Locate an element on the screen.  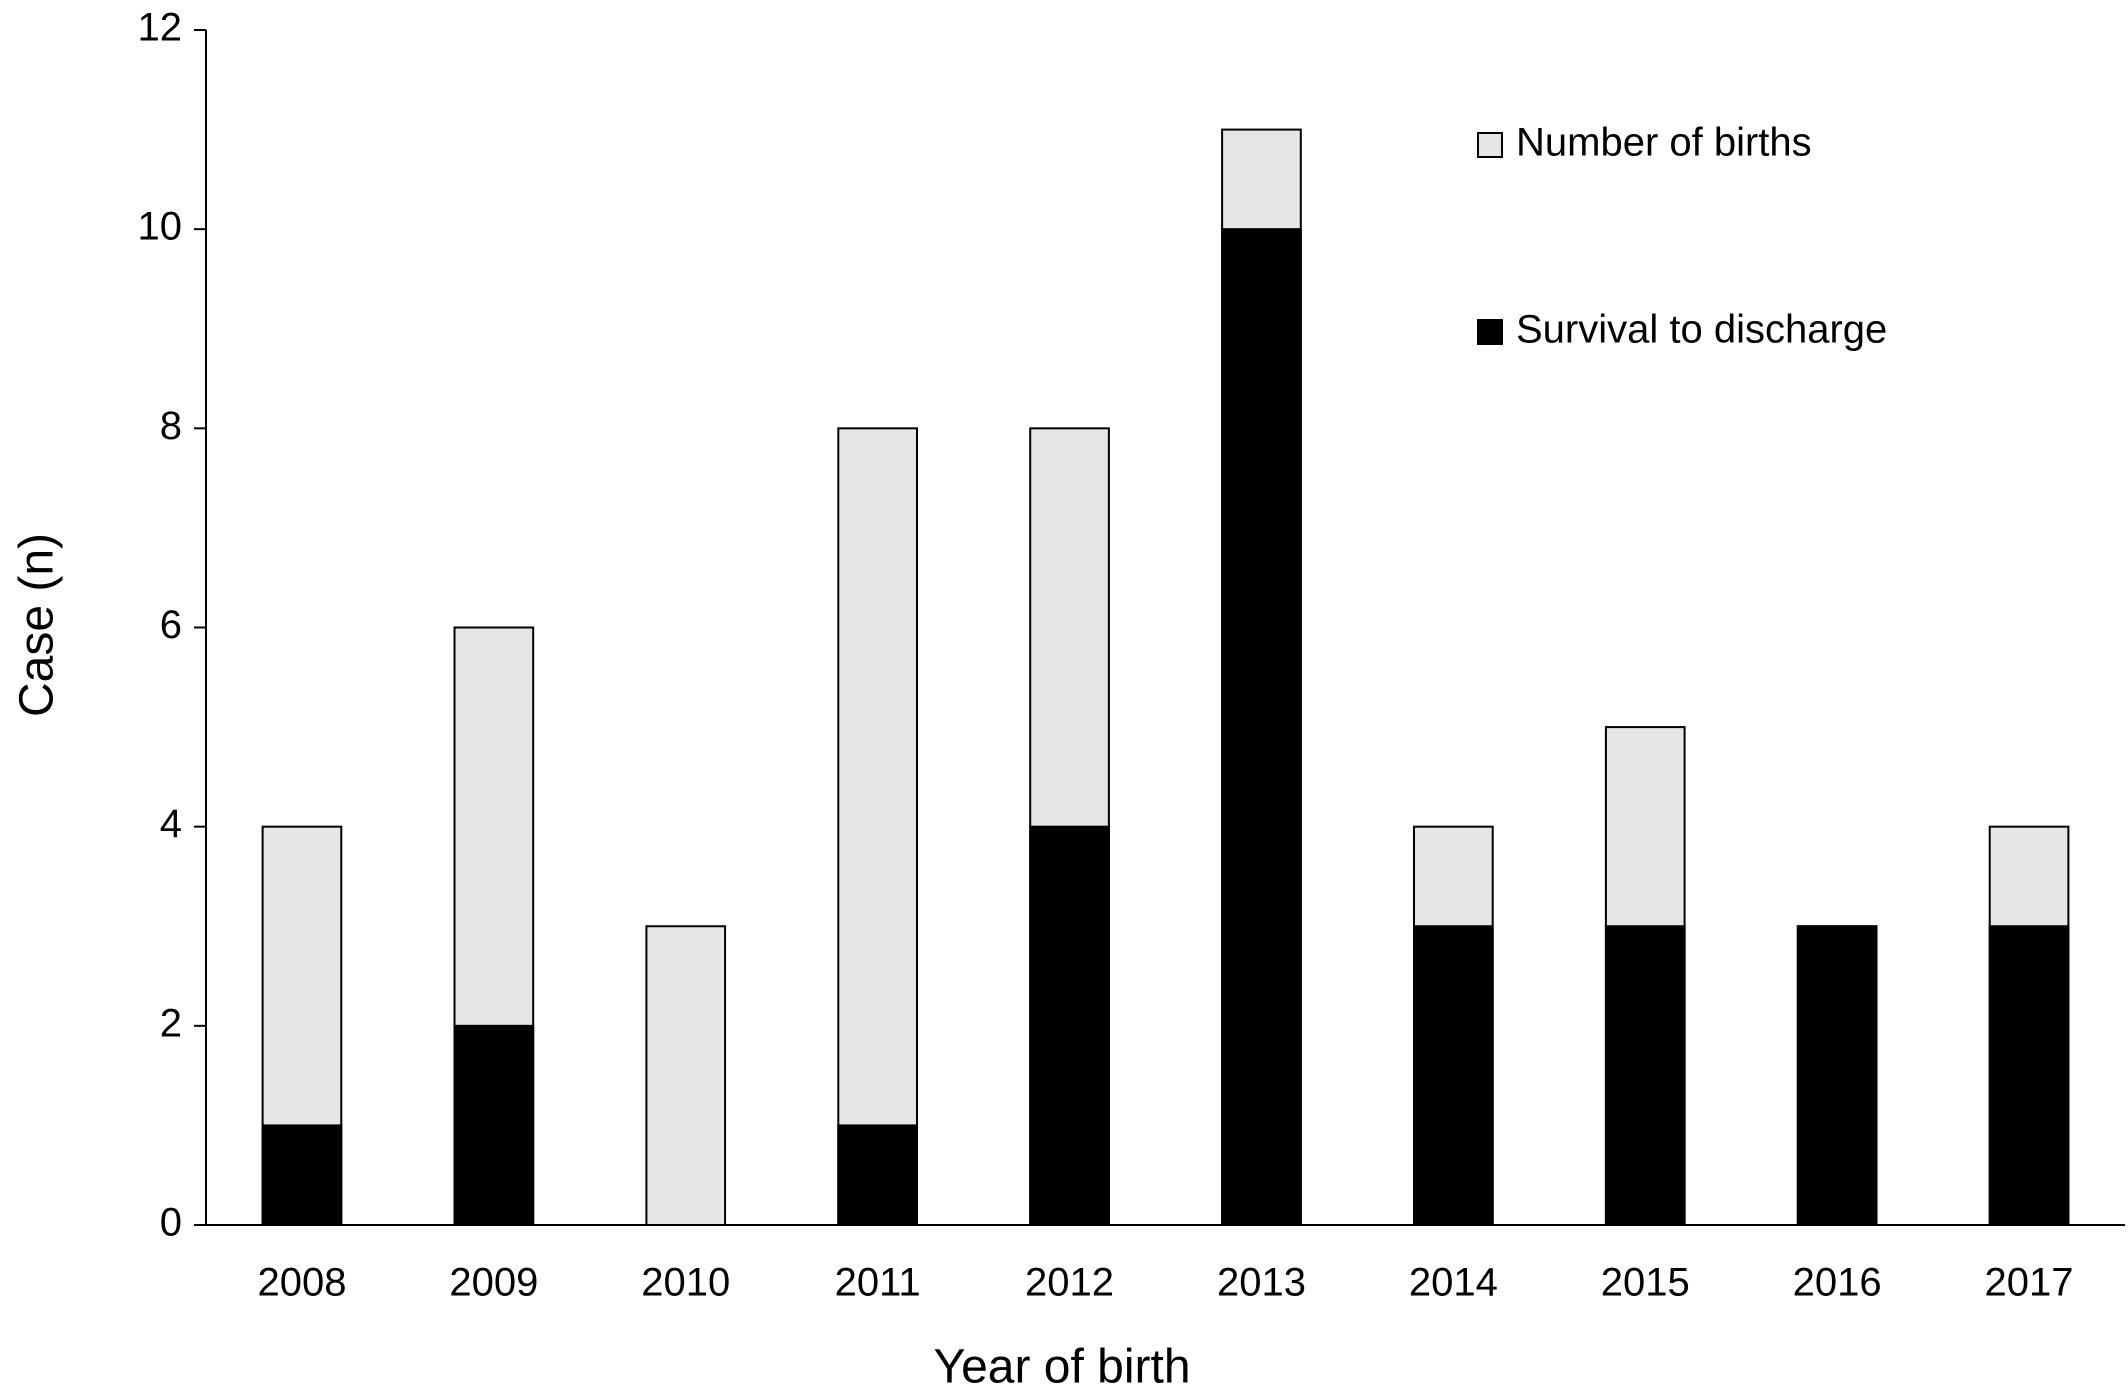
y-tick-label: 10 is located at coordinates (160, 227).